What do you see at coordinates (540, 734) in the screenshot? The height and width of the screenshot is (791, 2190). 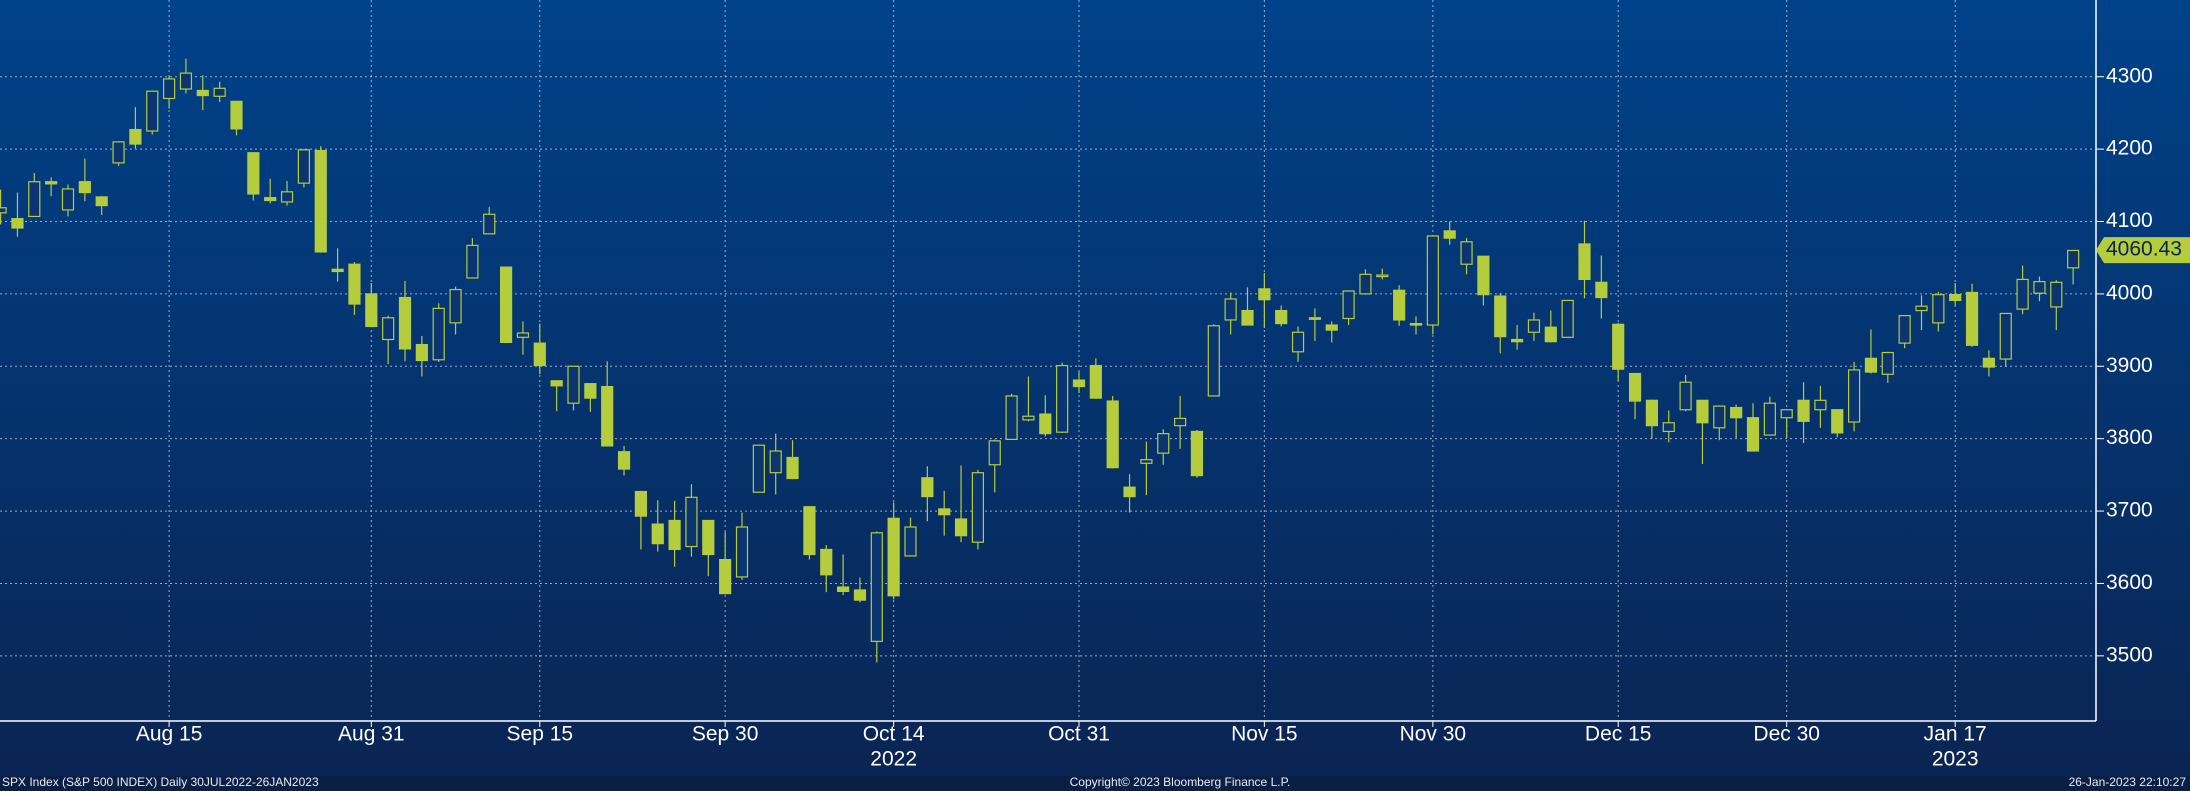 I see `x-tick-label: Sep 15` at bounding box center [540, 734].